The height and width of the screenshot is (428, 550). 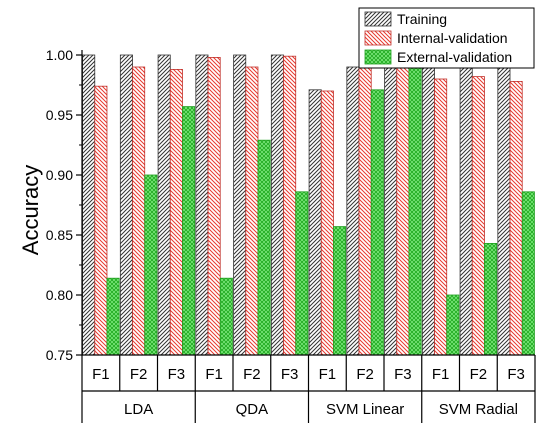 What do you see at coordinates (378, 19) in the screenshot?
I see `legend-swatch-training` at bounding box center [378, 19].